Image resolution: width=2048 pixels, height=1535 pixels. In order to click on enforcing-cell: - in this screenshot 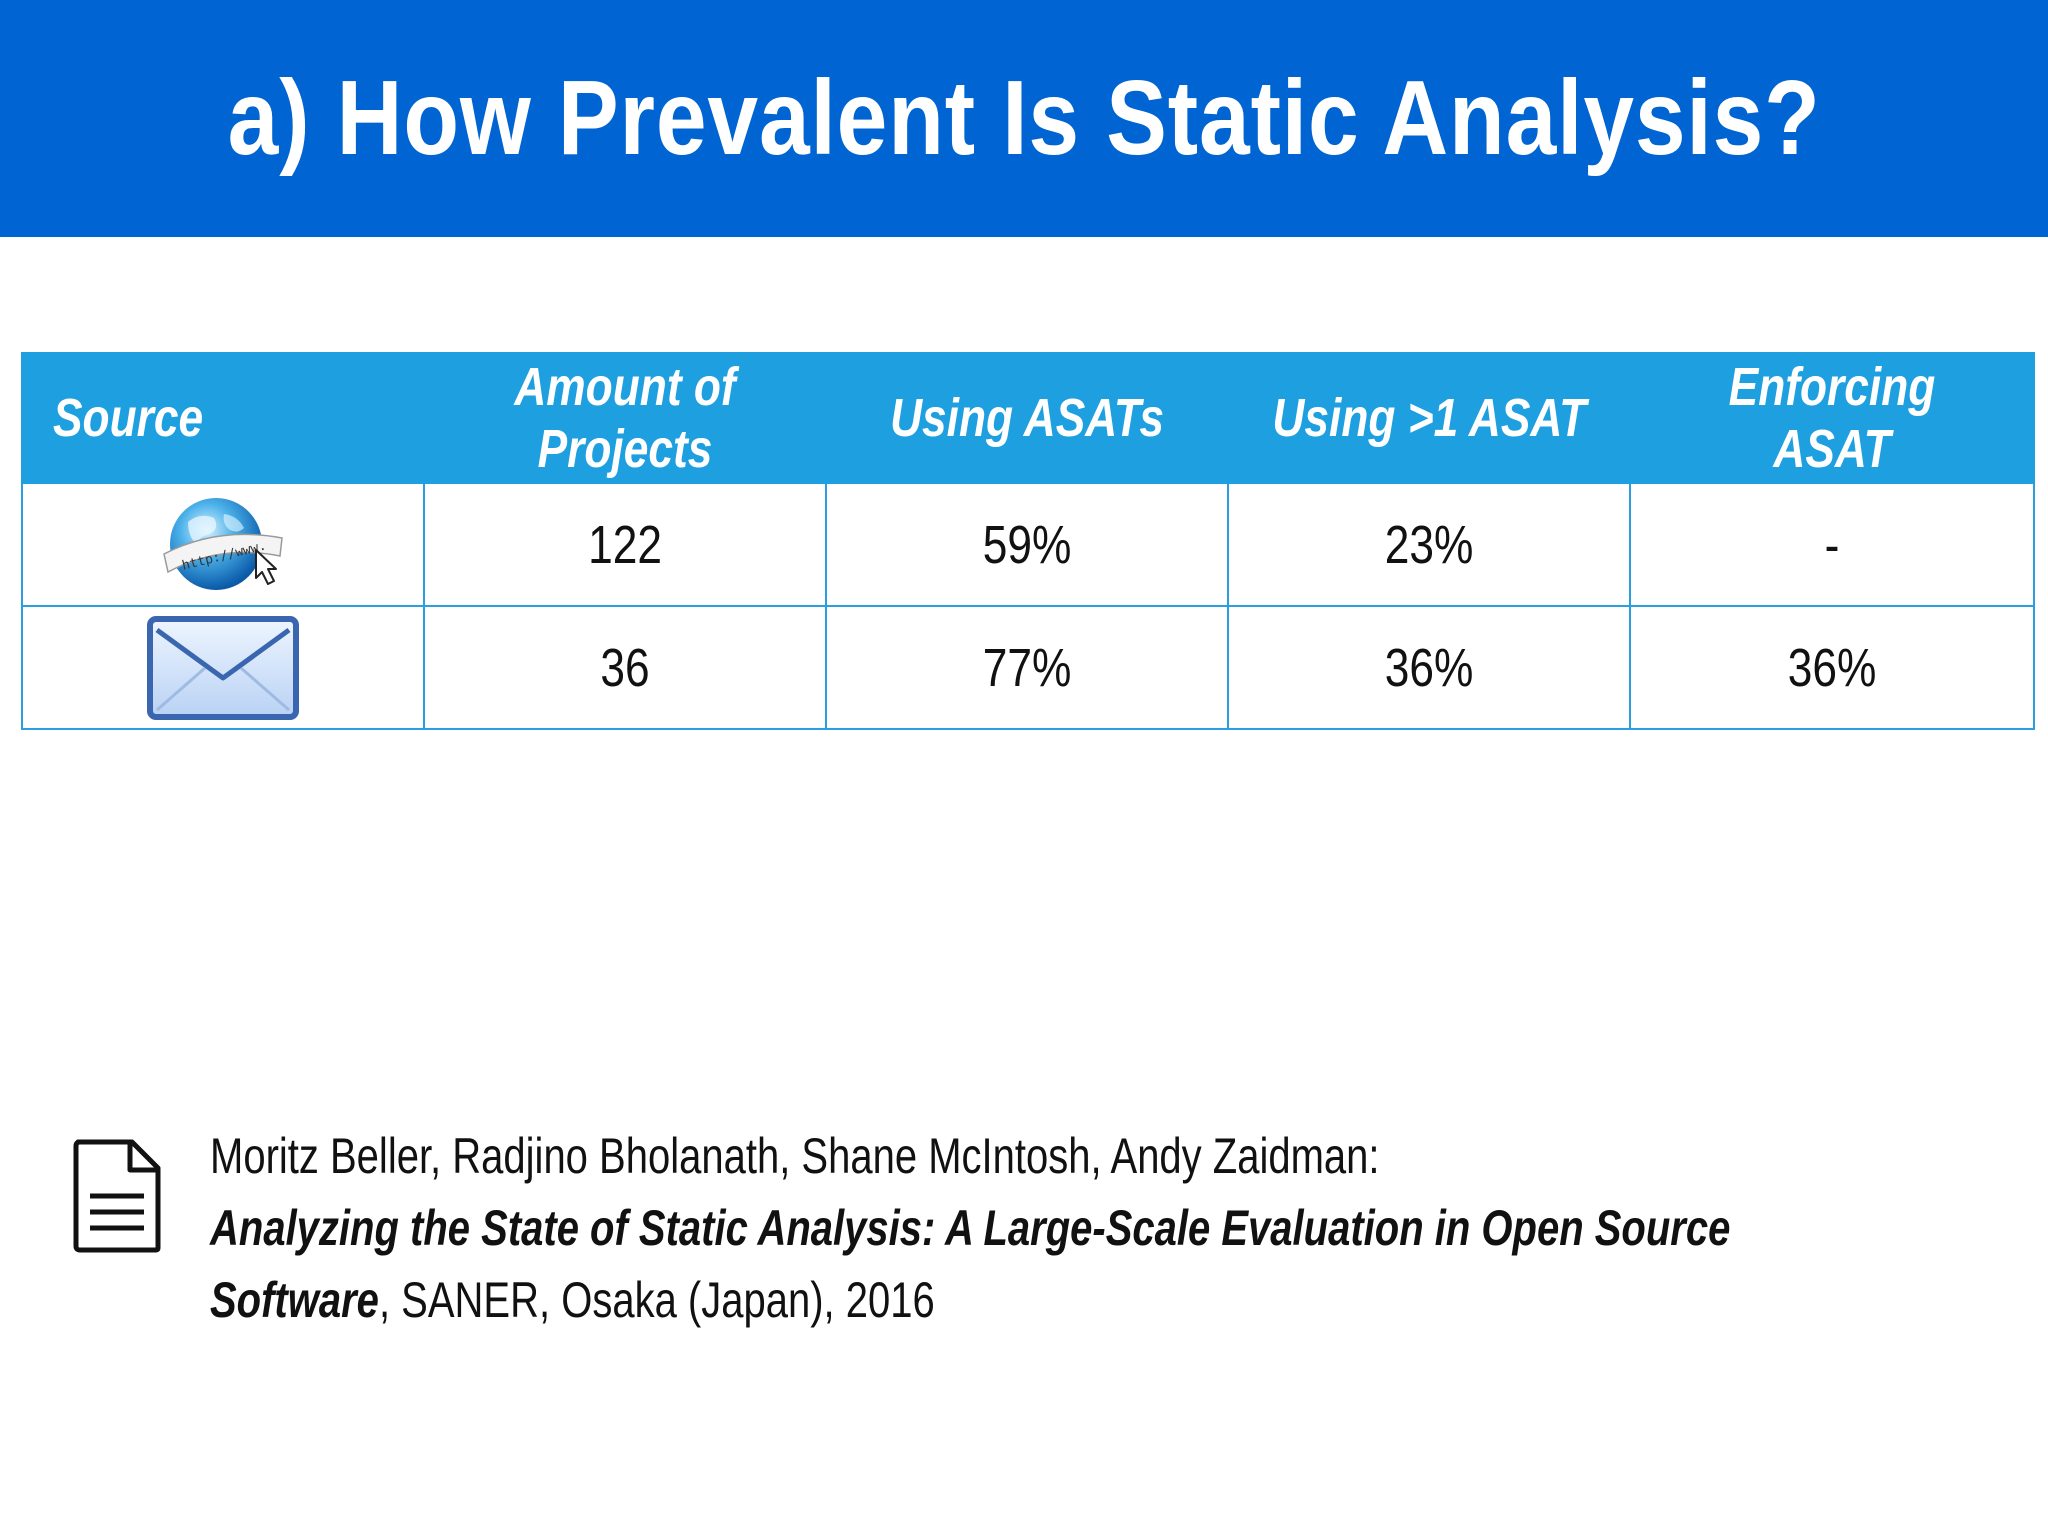, I will do `click(1832, 544)`.